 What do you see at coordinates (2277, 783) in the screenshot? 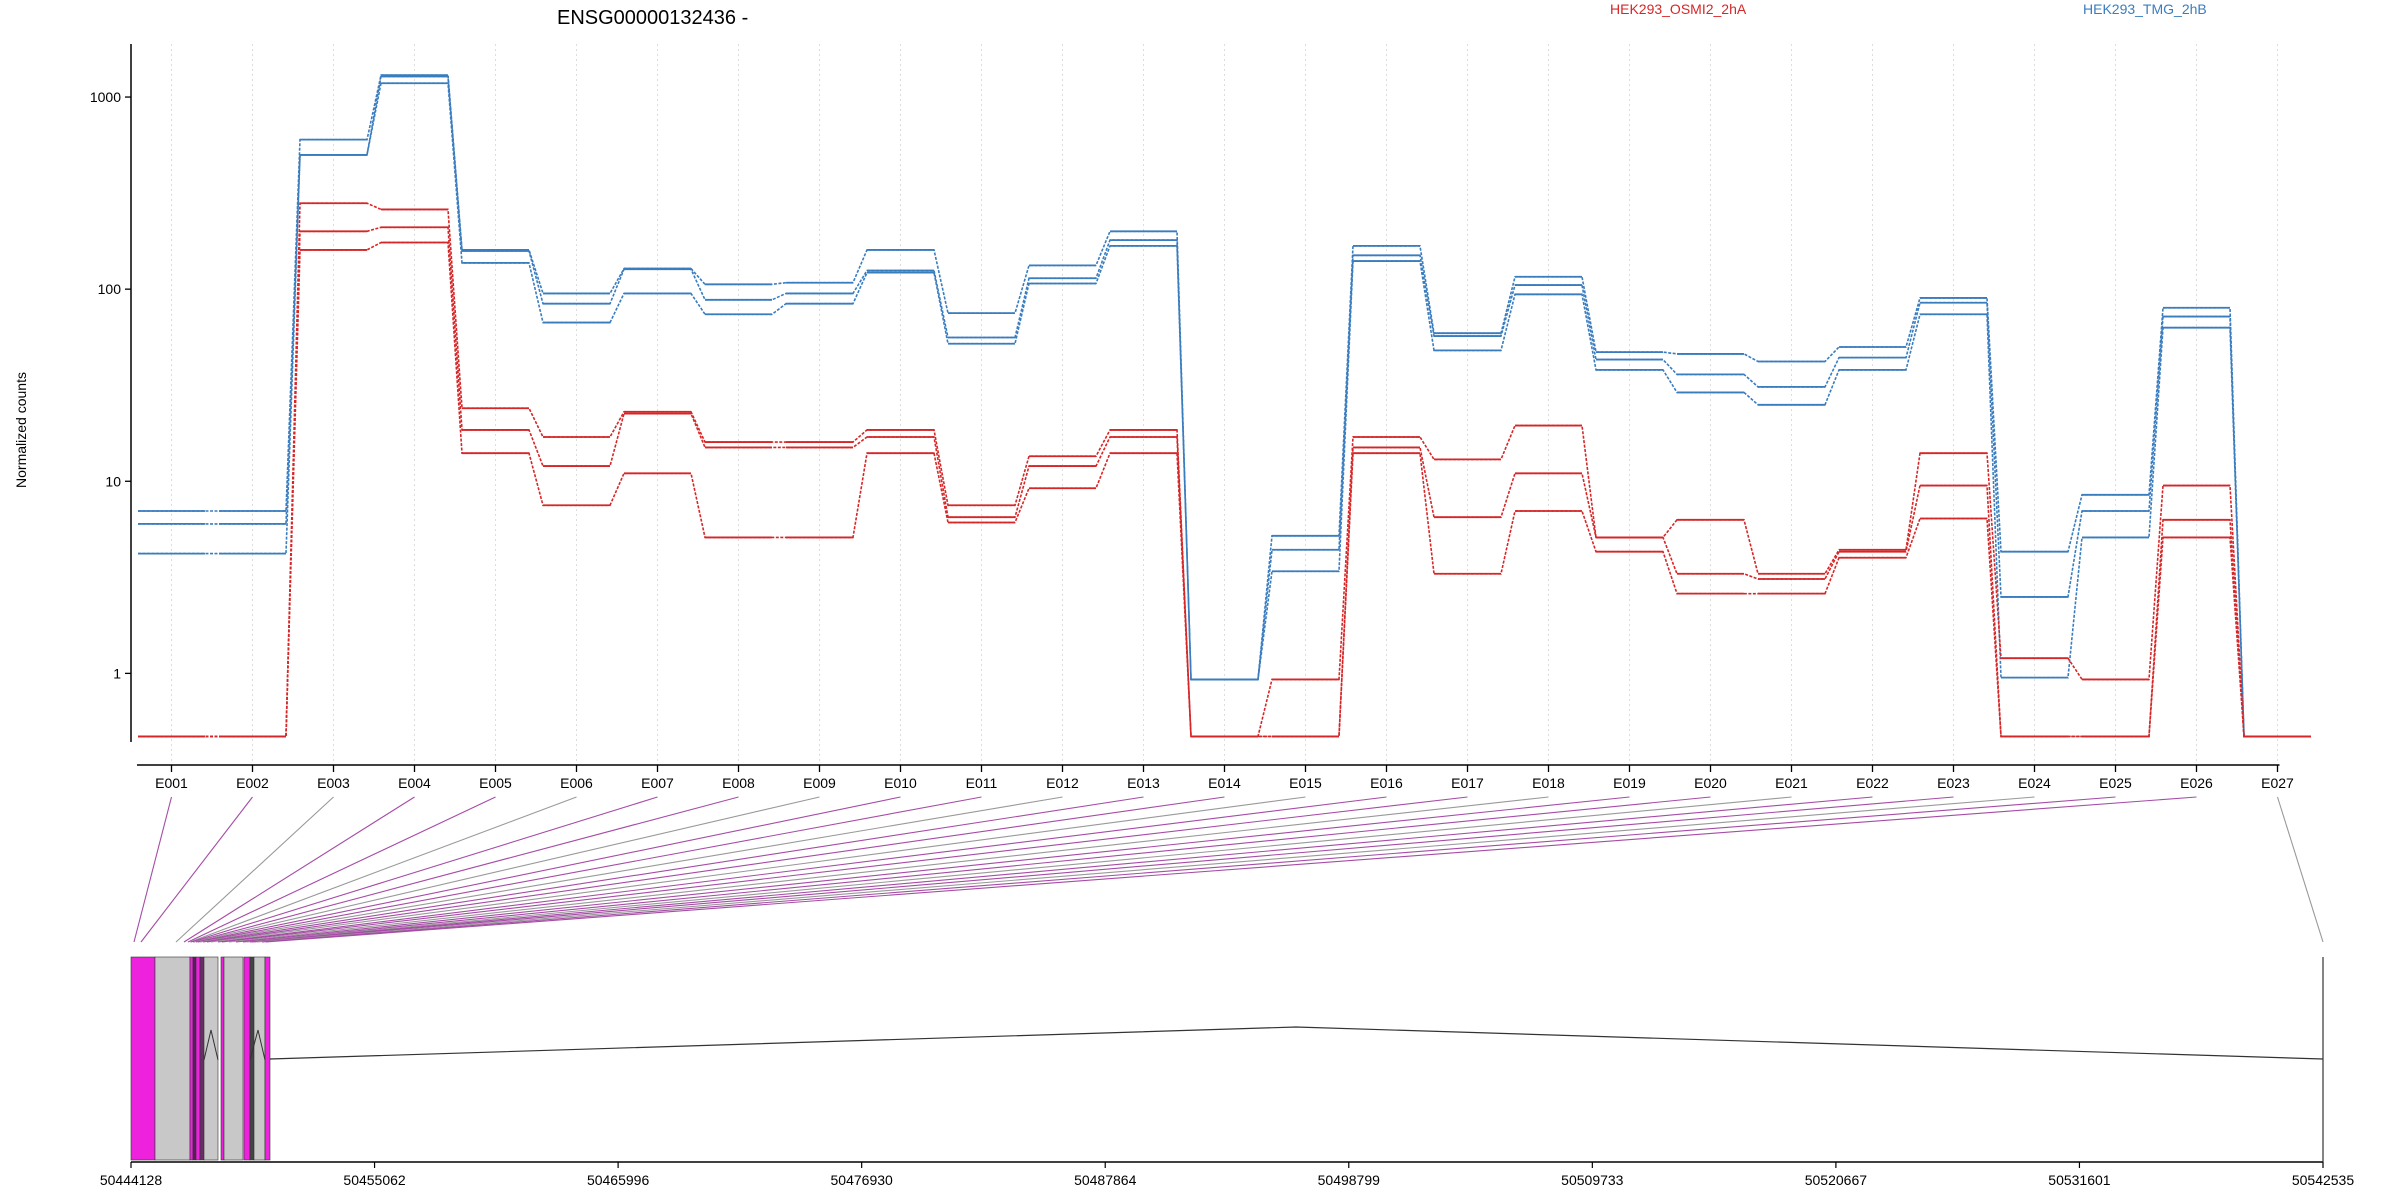
I see `exon-tick-label: E027` at bounding box center [2277, 783].